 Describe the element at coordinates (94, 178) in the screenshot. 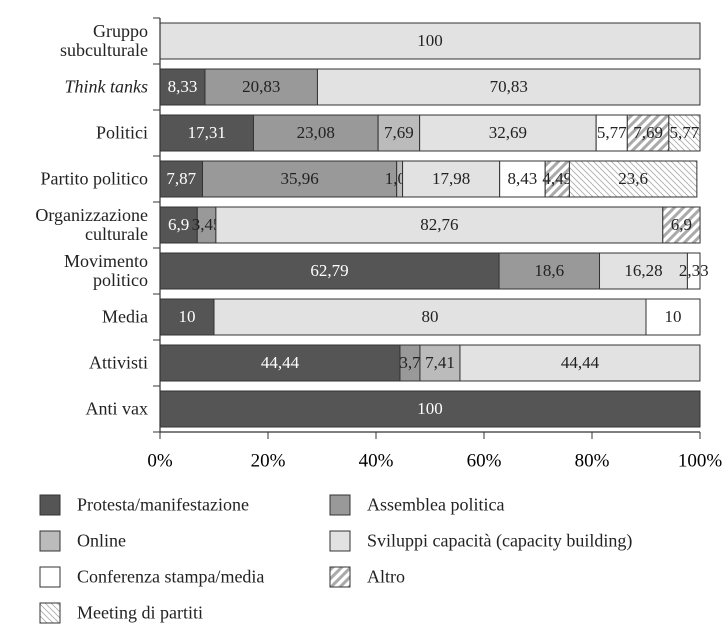

I see `y-tick-label: Partito politico` at that location.